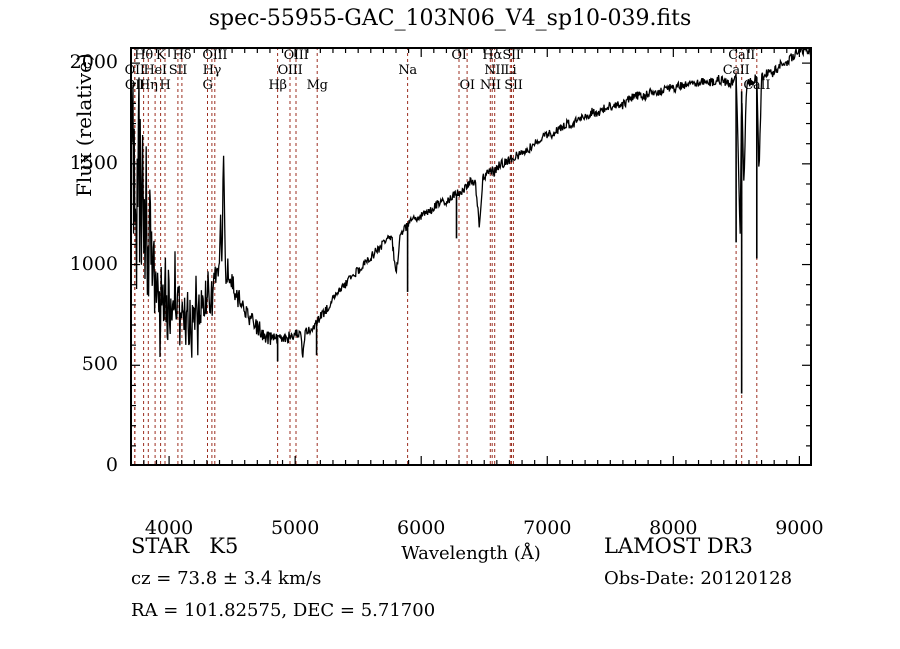 The width and height of the screenshot is (900, 649). Describe the element at coordinates (450, 18) in the screenshot. I see `page-title: spec-55955-GAC_103N06_V4_sp10-039.fits` at that location.